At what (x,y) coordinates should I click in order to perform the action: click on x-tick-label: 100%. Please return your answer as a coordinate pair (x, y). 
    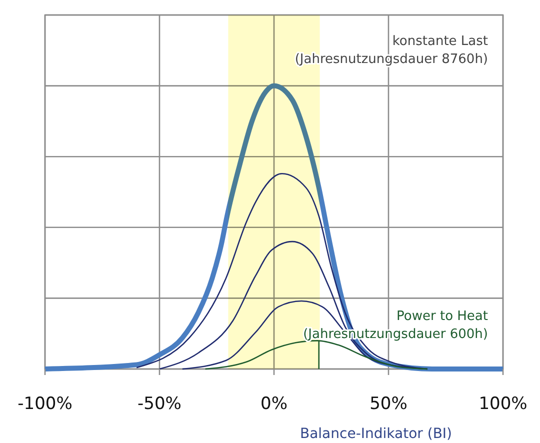
    Looking at the image, I should click on (503, 404).